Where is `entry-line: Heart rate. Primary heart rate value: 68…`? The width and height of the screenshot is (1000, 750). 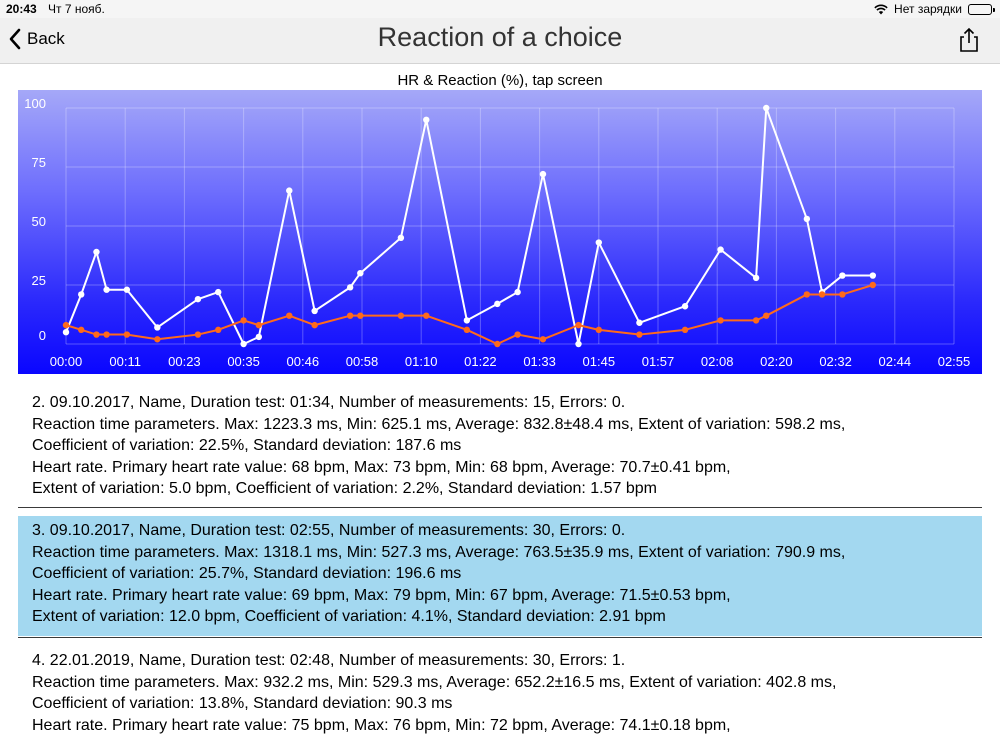 entry-line: Heart rate. Primary heart rate value: 68… is located at coordinates (381, 467).